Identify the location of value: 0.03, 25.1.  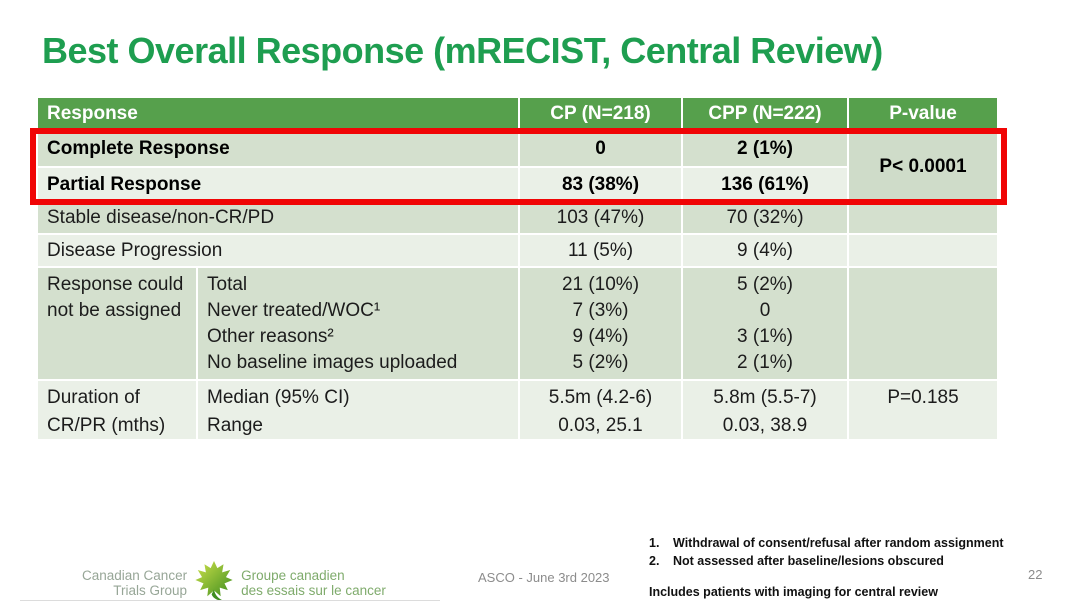
(600, 425).